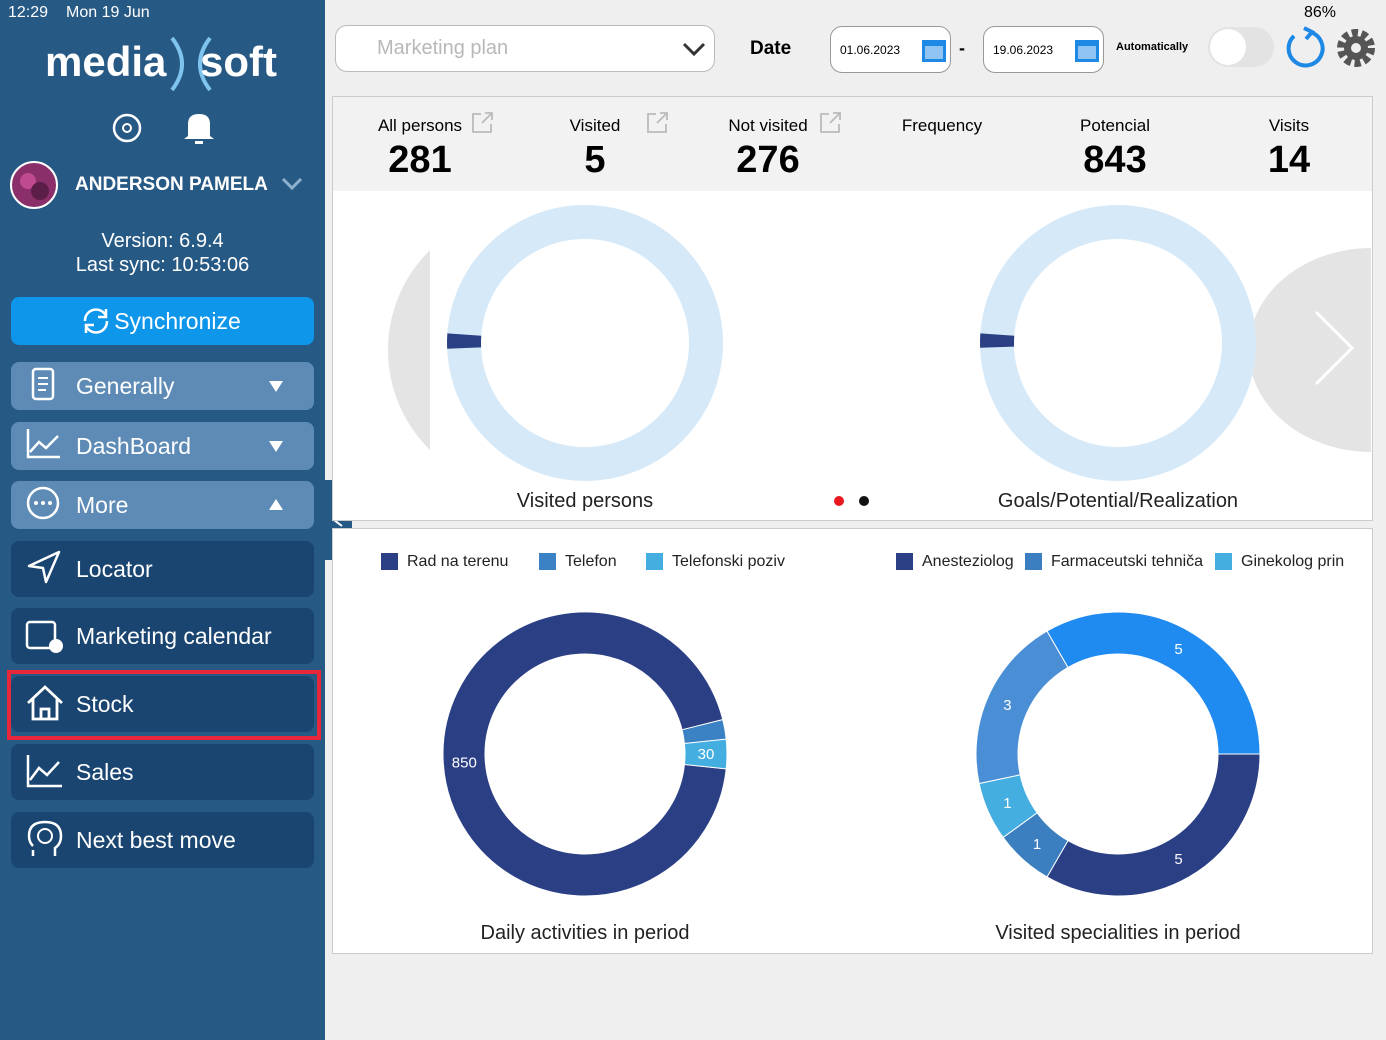 The width and height of the screenshot is (1386, 1040). Describe the element at coordinates (127, 128) in the screenshot. I see `settings-icon` at that location.